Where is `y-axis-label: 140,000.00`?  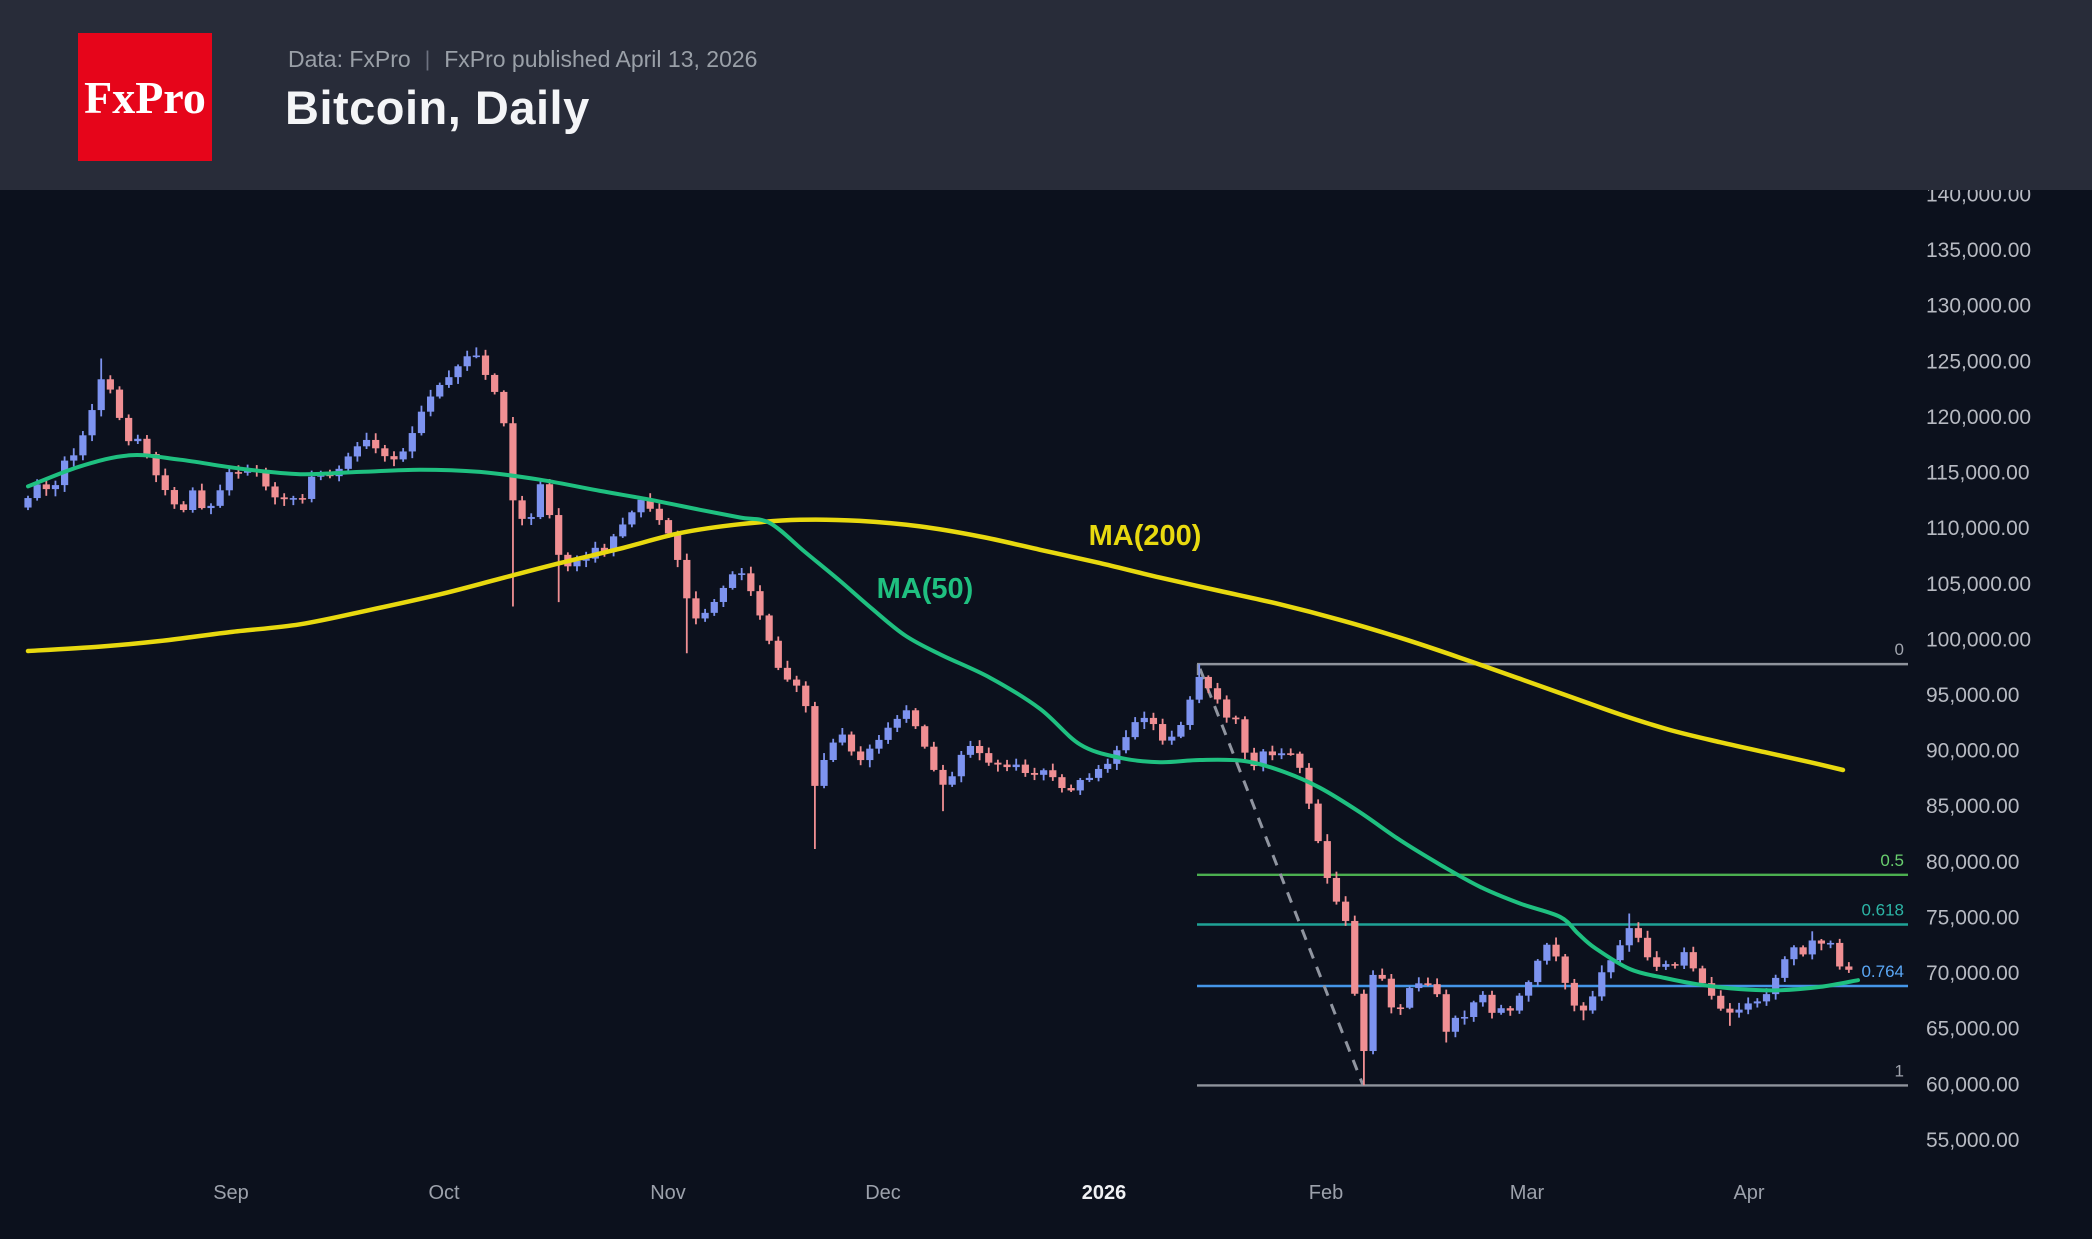
y-axis-label: 140,000.00 is located at coordinates (1978, 198).